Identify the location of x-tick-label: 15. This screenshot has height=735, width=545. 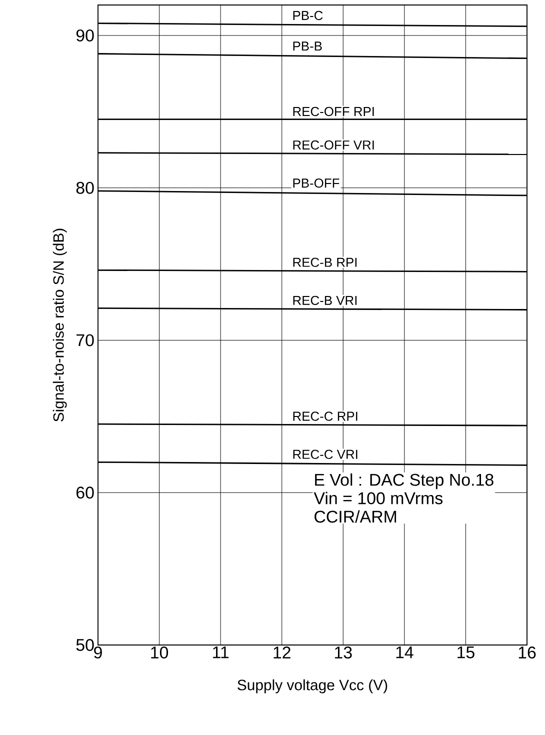
(466, 652).